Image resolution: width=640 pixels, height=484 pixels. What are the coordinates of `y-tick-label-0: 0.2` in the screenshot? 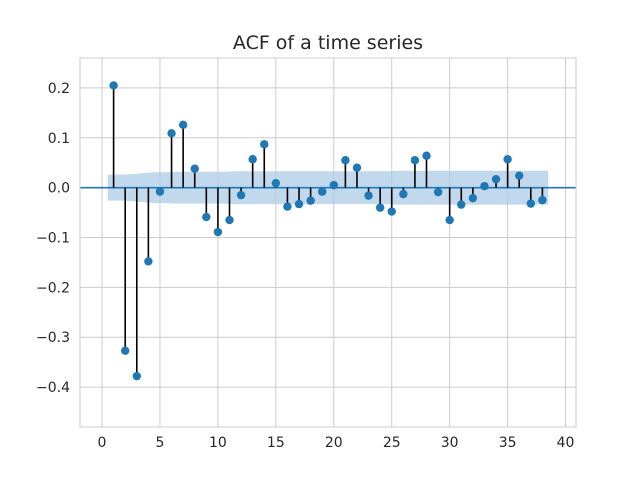 It's located at (59, 89).